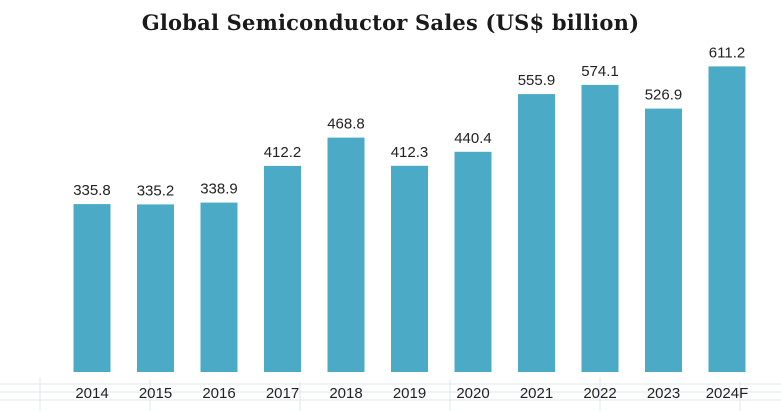  What do you see at coordinates (663, 240) in the screenshot?
I see `bar-2023` at bounding box center [663, 240].